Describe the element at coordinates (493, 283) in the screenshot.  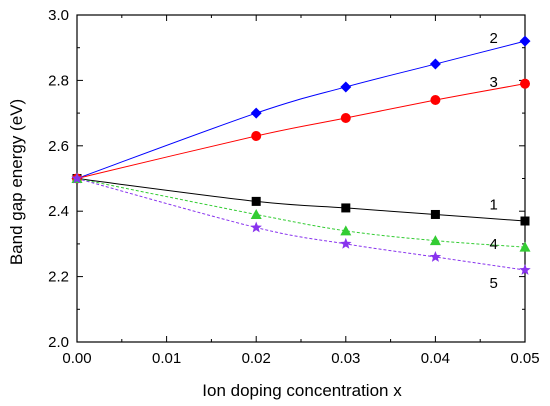
I see `series-5-label: 5` at that location.